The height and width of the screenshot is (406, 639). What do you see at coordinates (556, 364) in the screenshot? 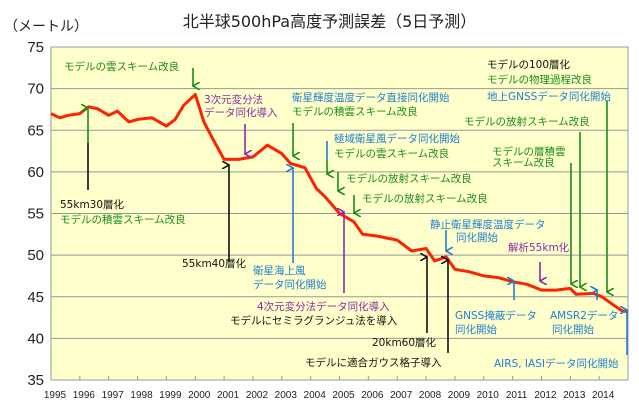
I see `annotation: AIRS, IASIデータ同化開始` at bounding box center [556, 364].